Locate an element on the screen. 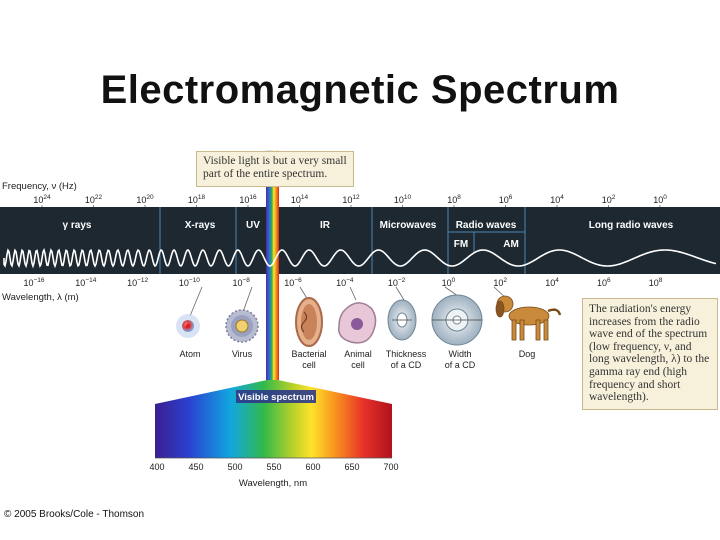 This screenshot has height=540, width=720. visible-tick: 550 is located at coordinates (273, 467).